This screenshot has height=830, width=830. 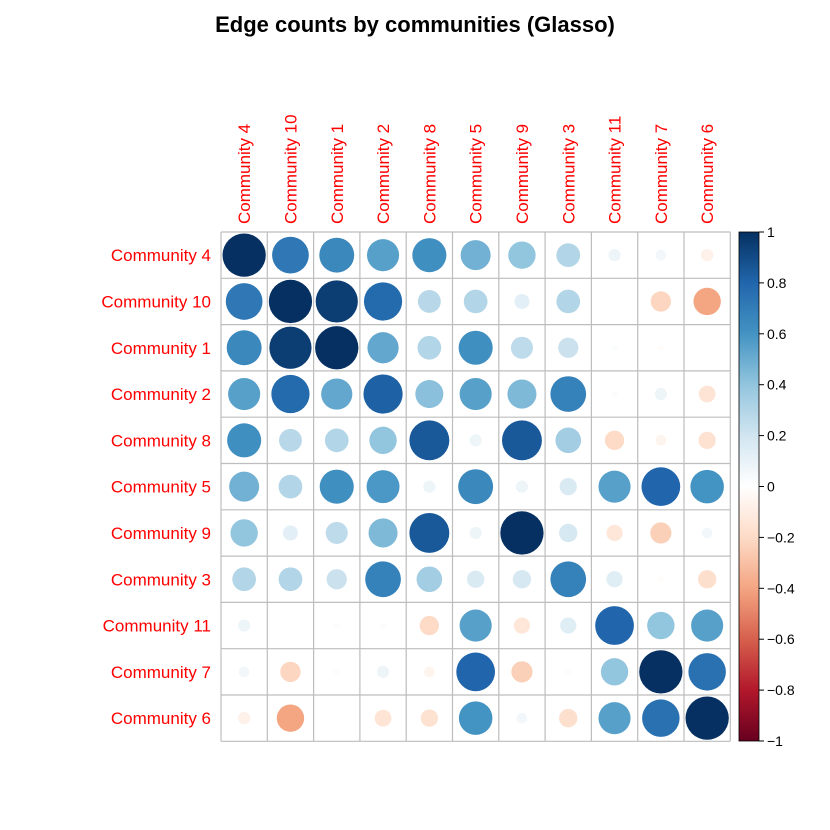 What do you see at coordinates (429, 174) in the screenshot?
I see `column-label: Community 8` at bounding box center [429, 174].